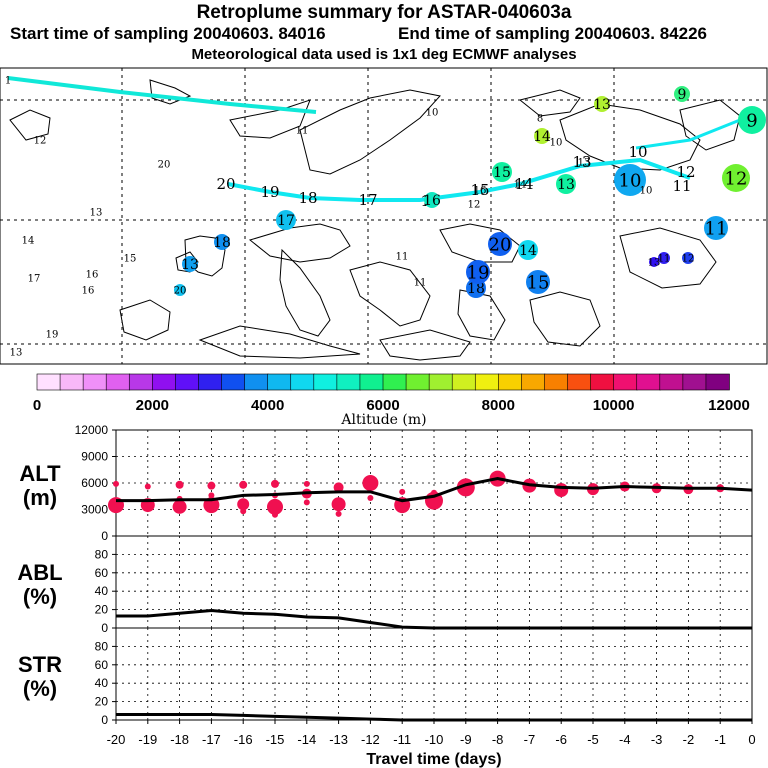 Image resolution: width=768 pixels, height=768 pixels. What do you see at coordinates (102, 591) in the screenshot?
I see `abl-ytick-label: 40` at bounding box center [102, 591].